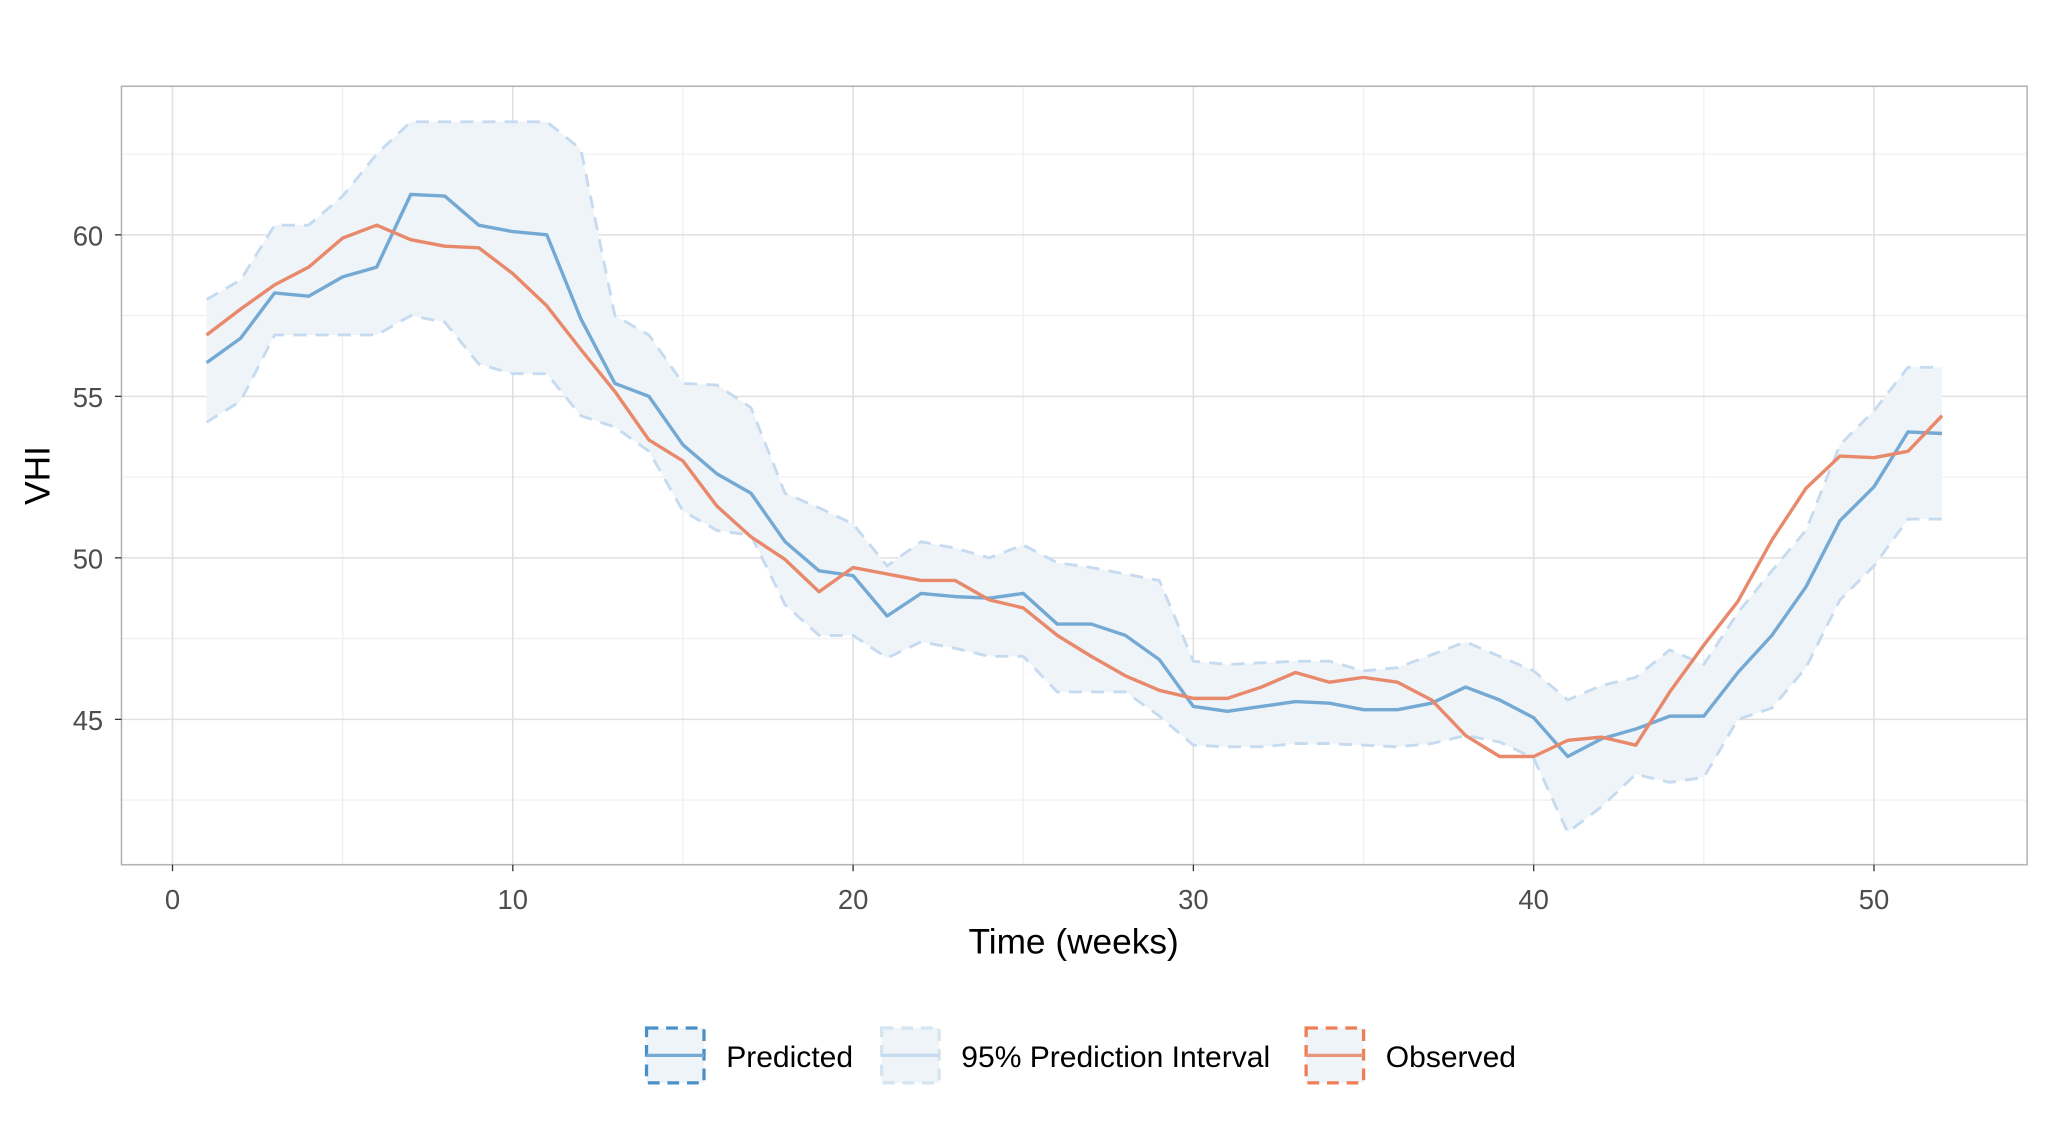 This screenshot has width=2048, height=1126. Describe the element at coordinates (1115, 1057) in the screenshot. I see `legend-label-interval: 95% Prediction Interval` at that location.